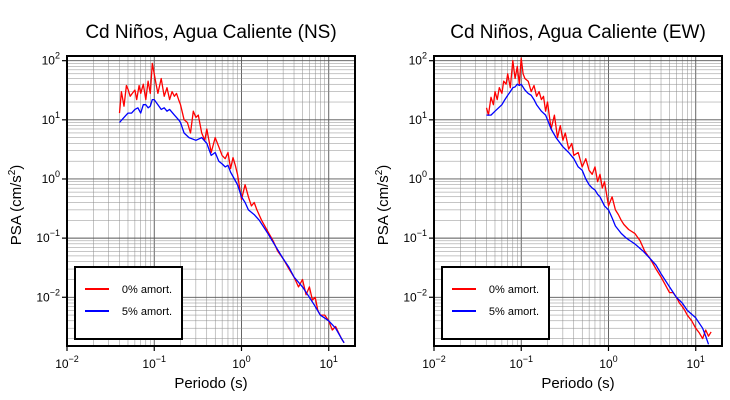 The image size is (730, 400). I want to click on chart-title: Cd Niños, Agua Caliente (NS), so click(210, 32).